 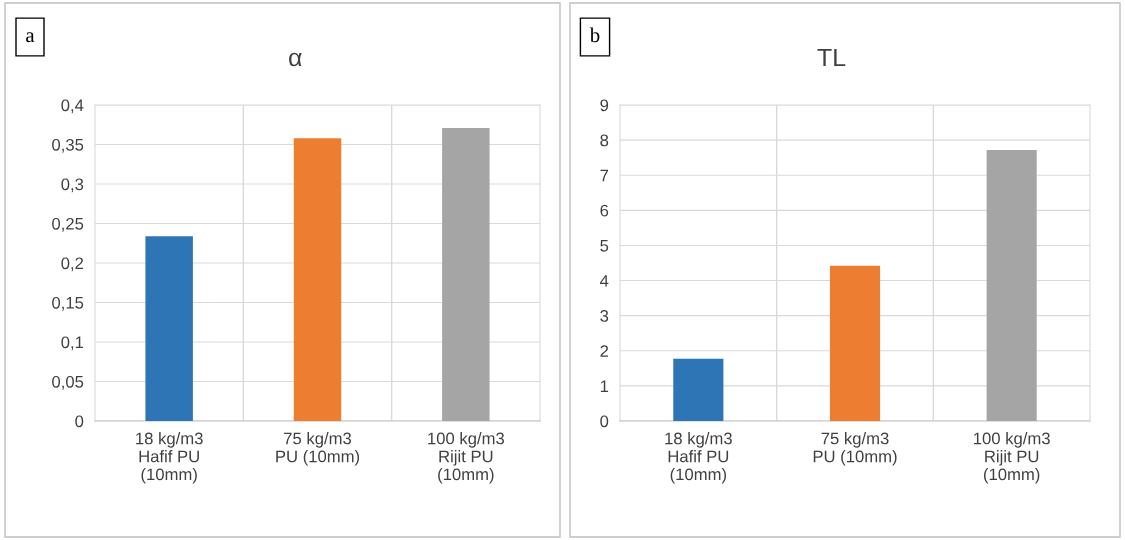 I want to click on y-tick-label: 2, so click(x=604, y=351).